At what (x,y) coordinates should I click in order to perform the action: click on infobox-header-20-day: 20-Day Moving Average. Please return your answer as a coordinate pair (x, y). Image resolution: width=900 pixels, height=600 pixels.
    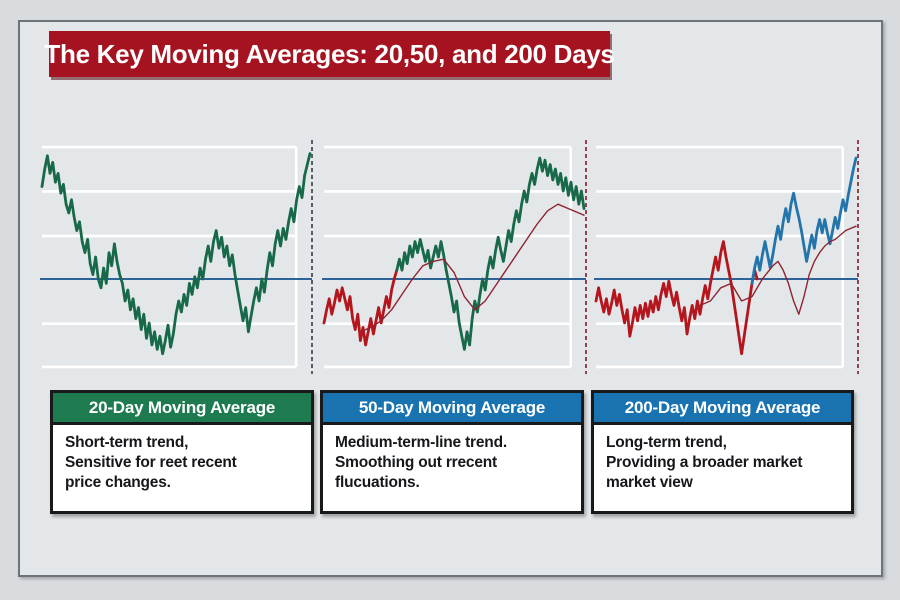
    Looking at the image, I should click on (182, 409).